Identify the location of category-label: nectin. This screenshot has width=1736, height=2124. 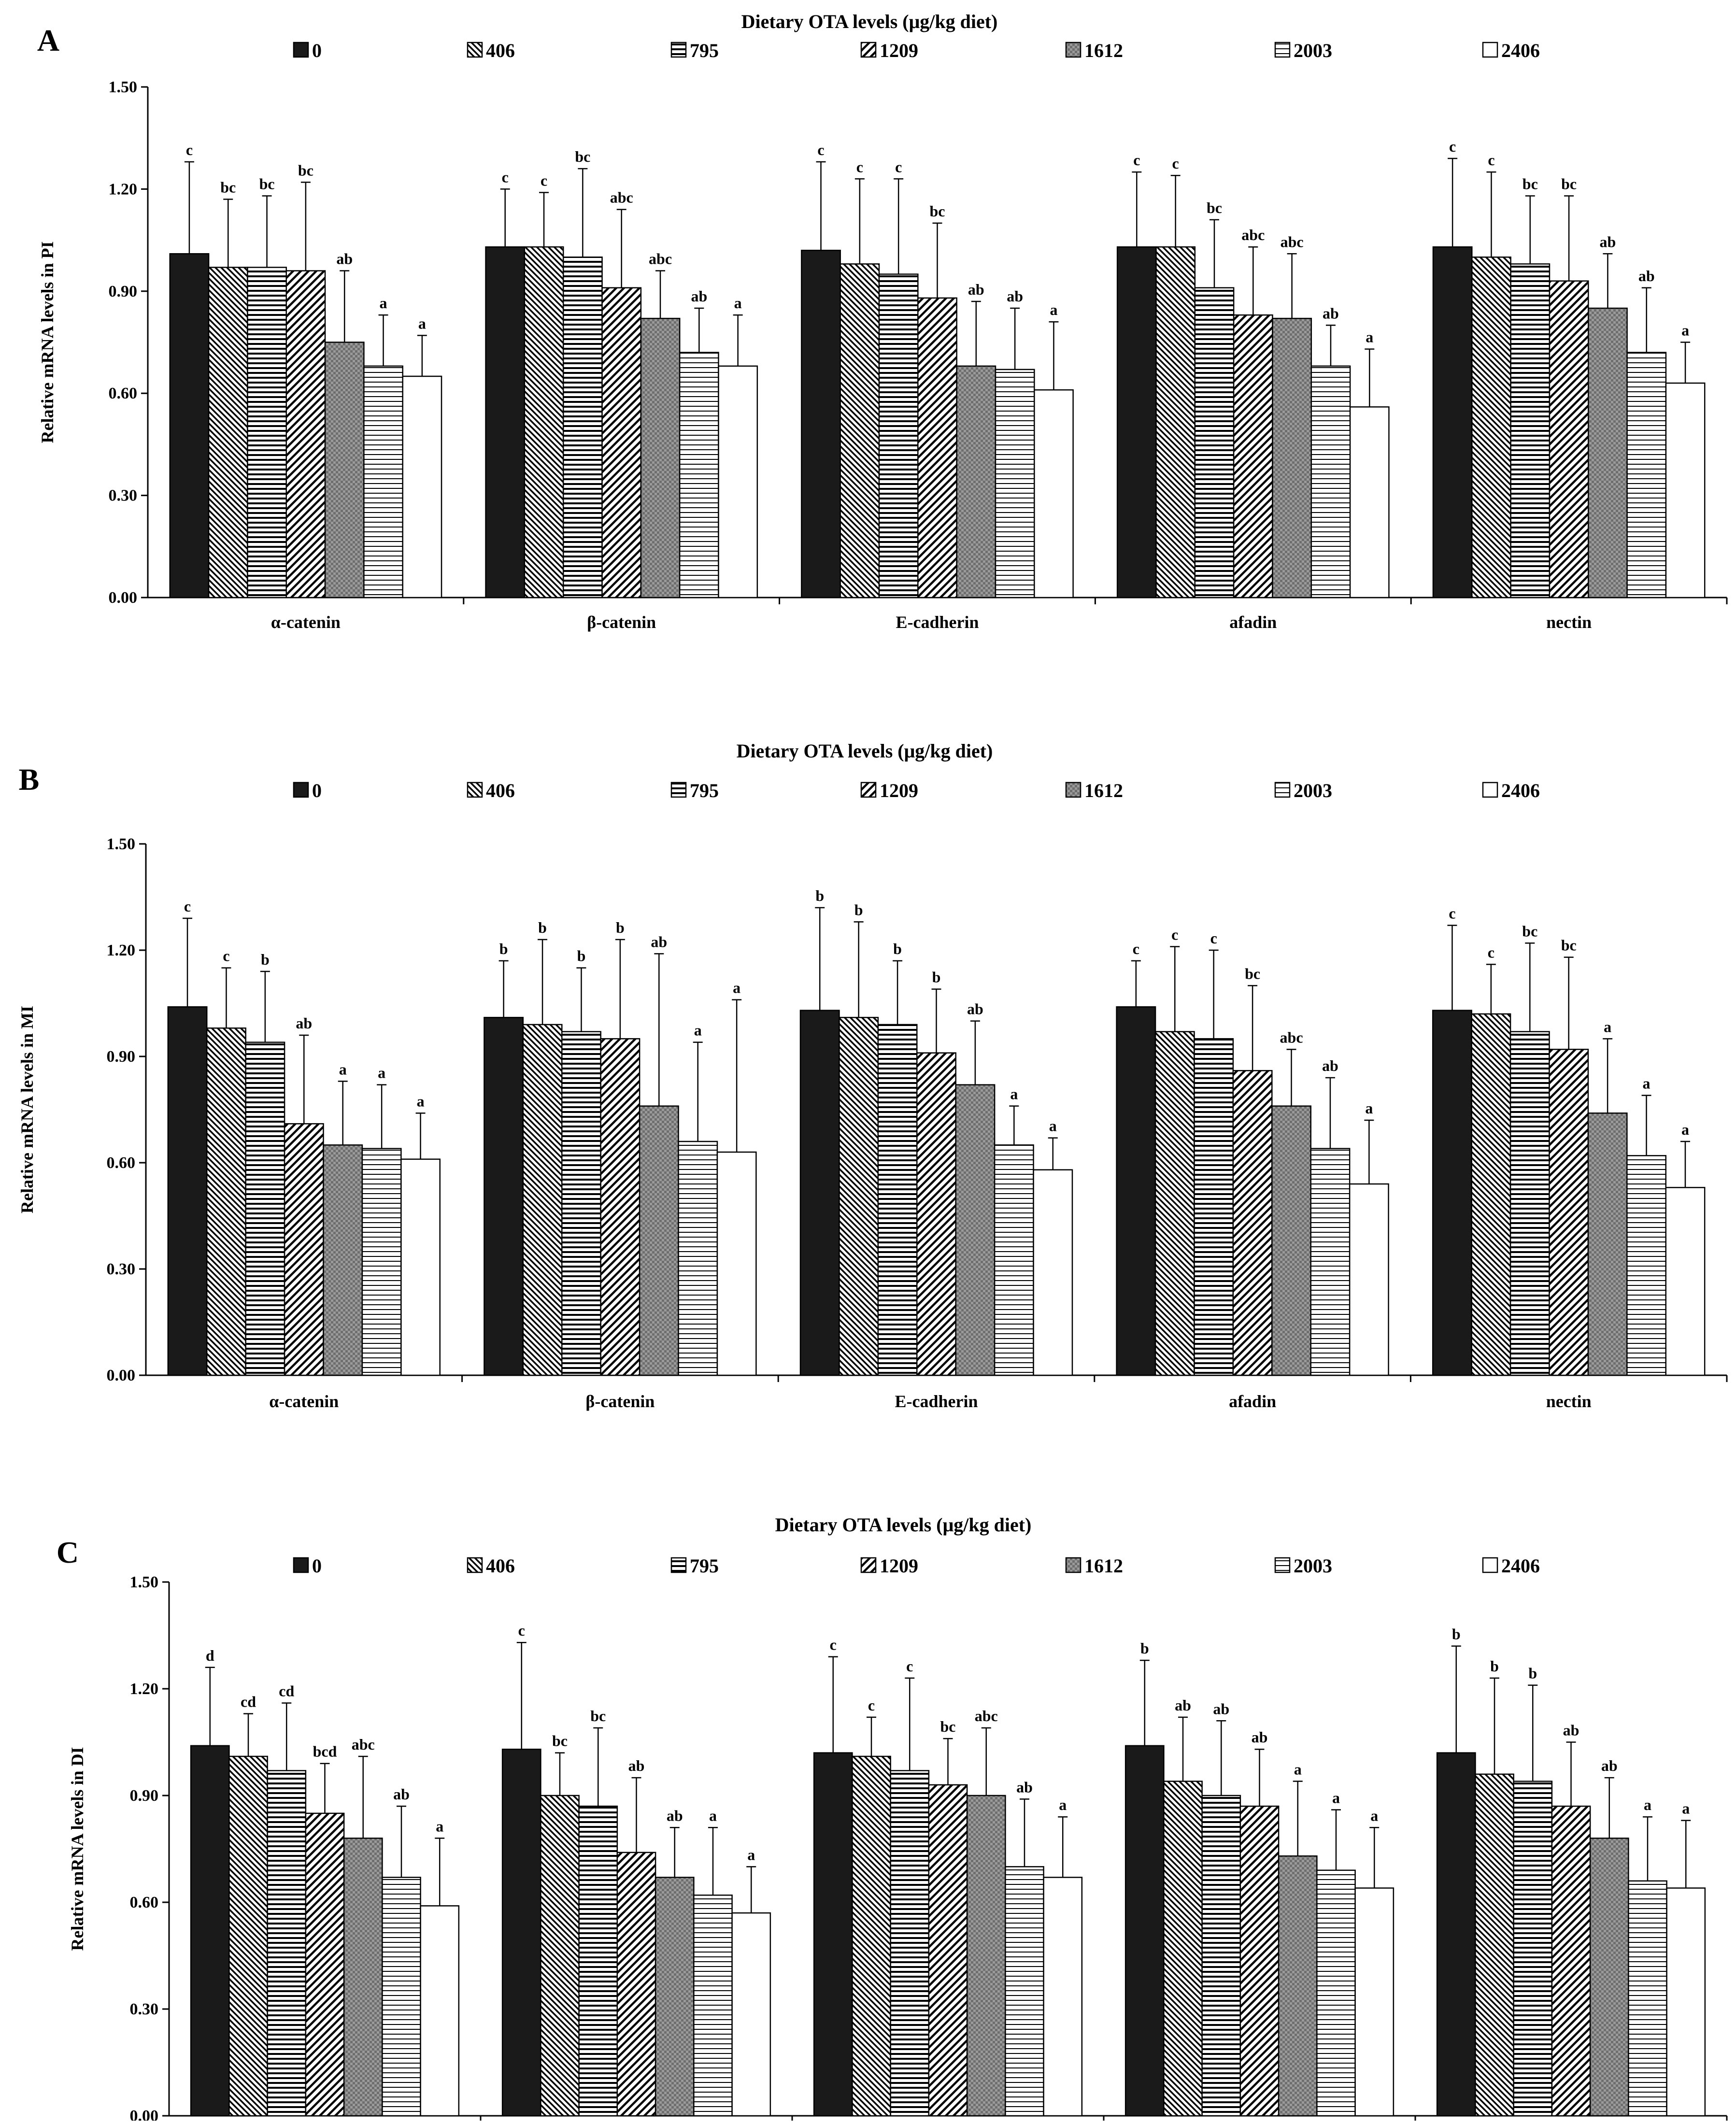
(1569, 622).